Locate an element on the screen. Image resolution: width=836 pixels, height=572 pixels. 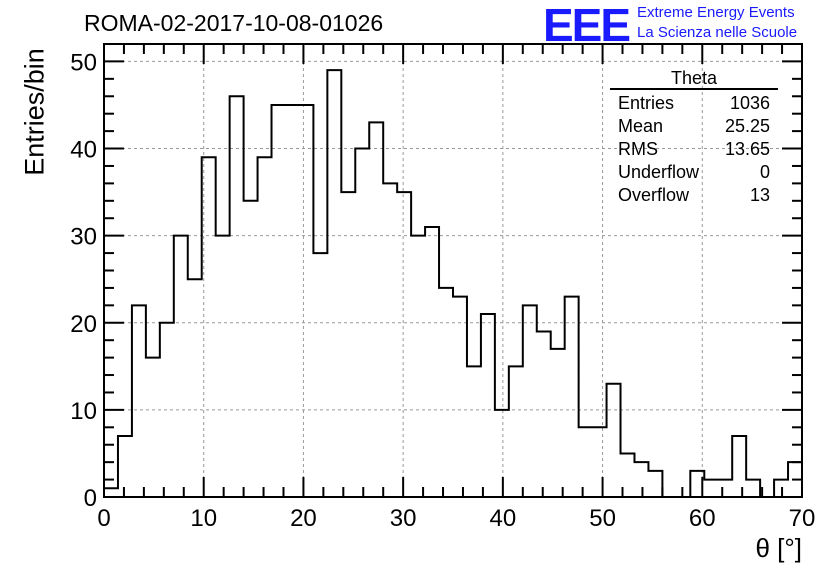
stats-row-underflow: Underflow 0 is located at coordinates (694, 172).